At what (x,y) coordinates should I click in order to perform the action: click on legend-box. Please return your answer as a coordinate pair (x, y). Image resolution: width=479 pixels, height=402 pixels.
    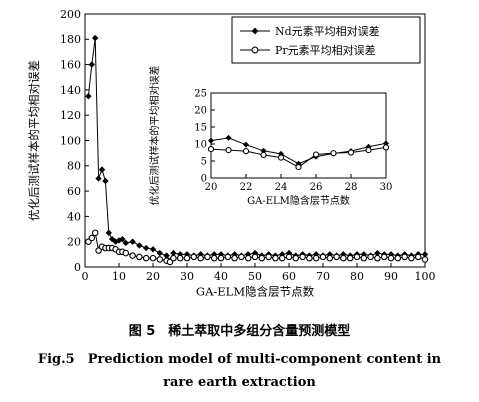
    Looking at the image, I should click on (326, 40).